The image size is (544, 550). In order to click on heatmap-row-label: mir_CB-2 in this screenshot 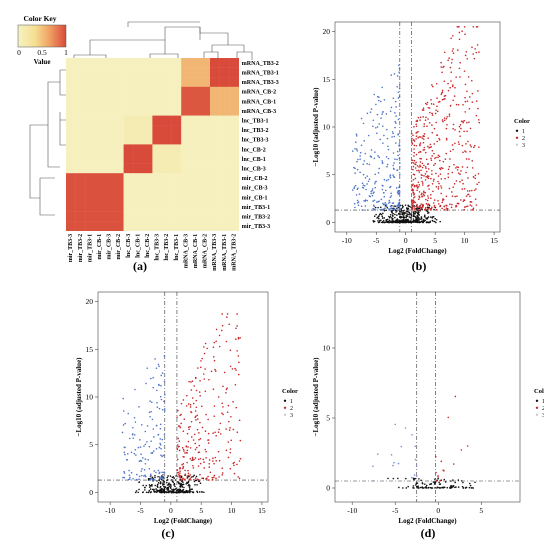, I will do `click(255, 179)`.